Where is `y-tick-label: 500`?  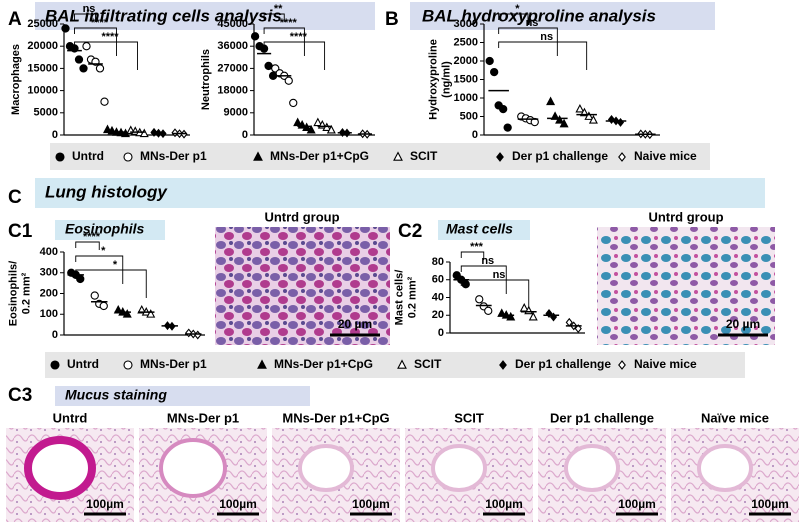
y-tick-label: 500 is located at coordinates (469, 116).